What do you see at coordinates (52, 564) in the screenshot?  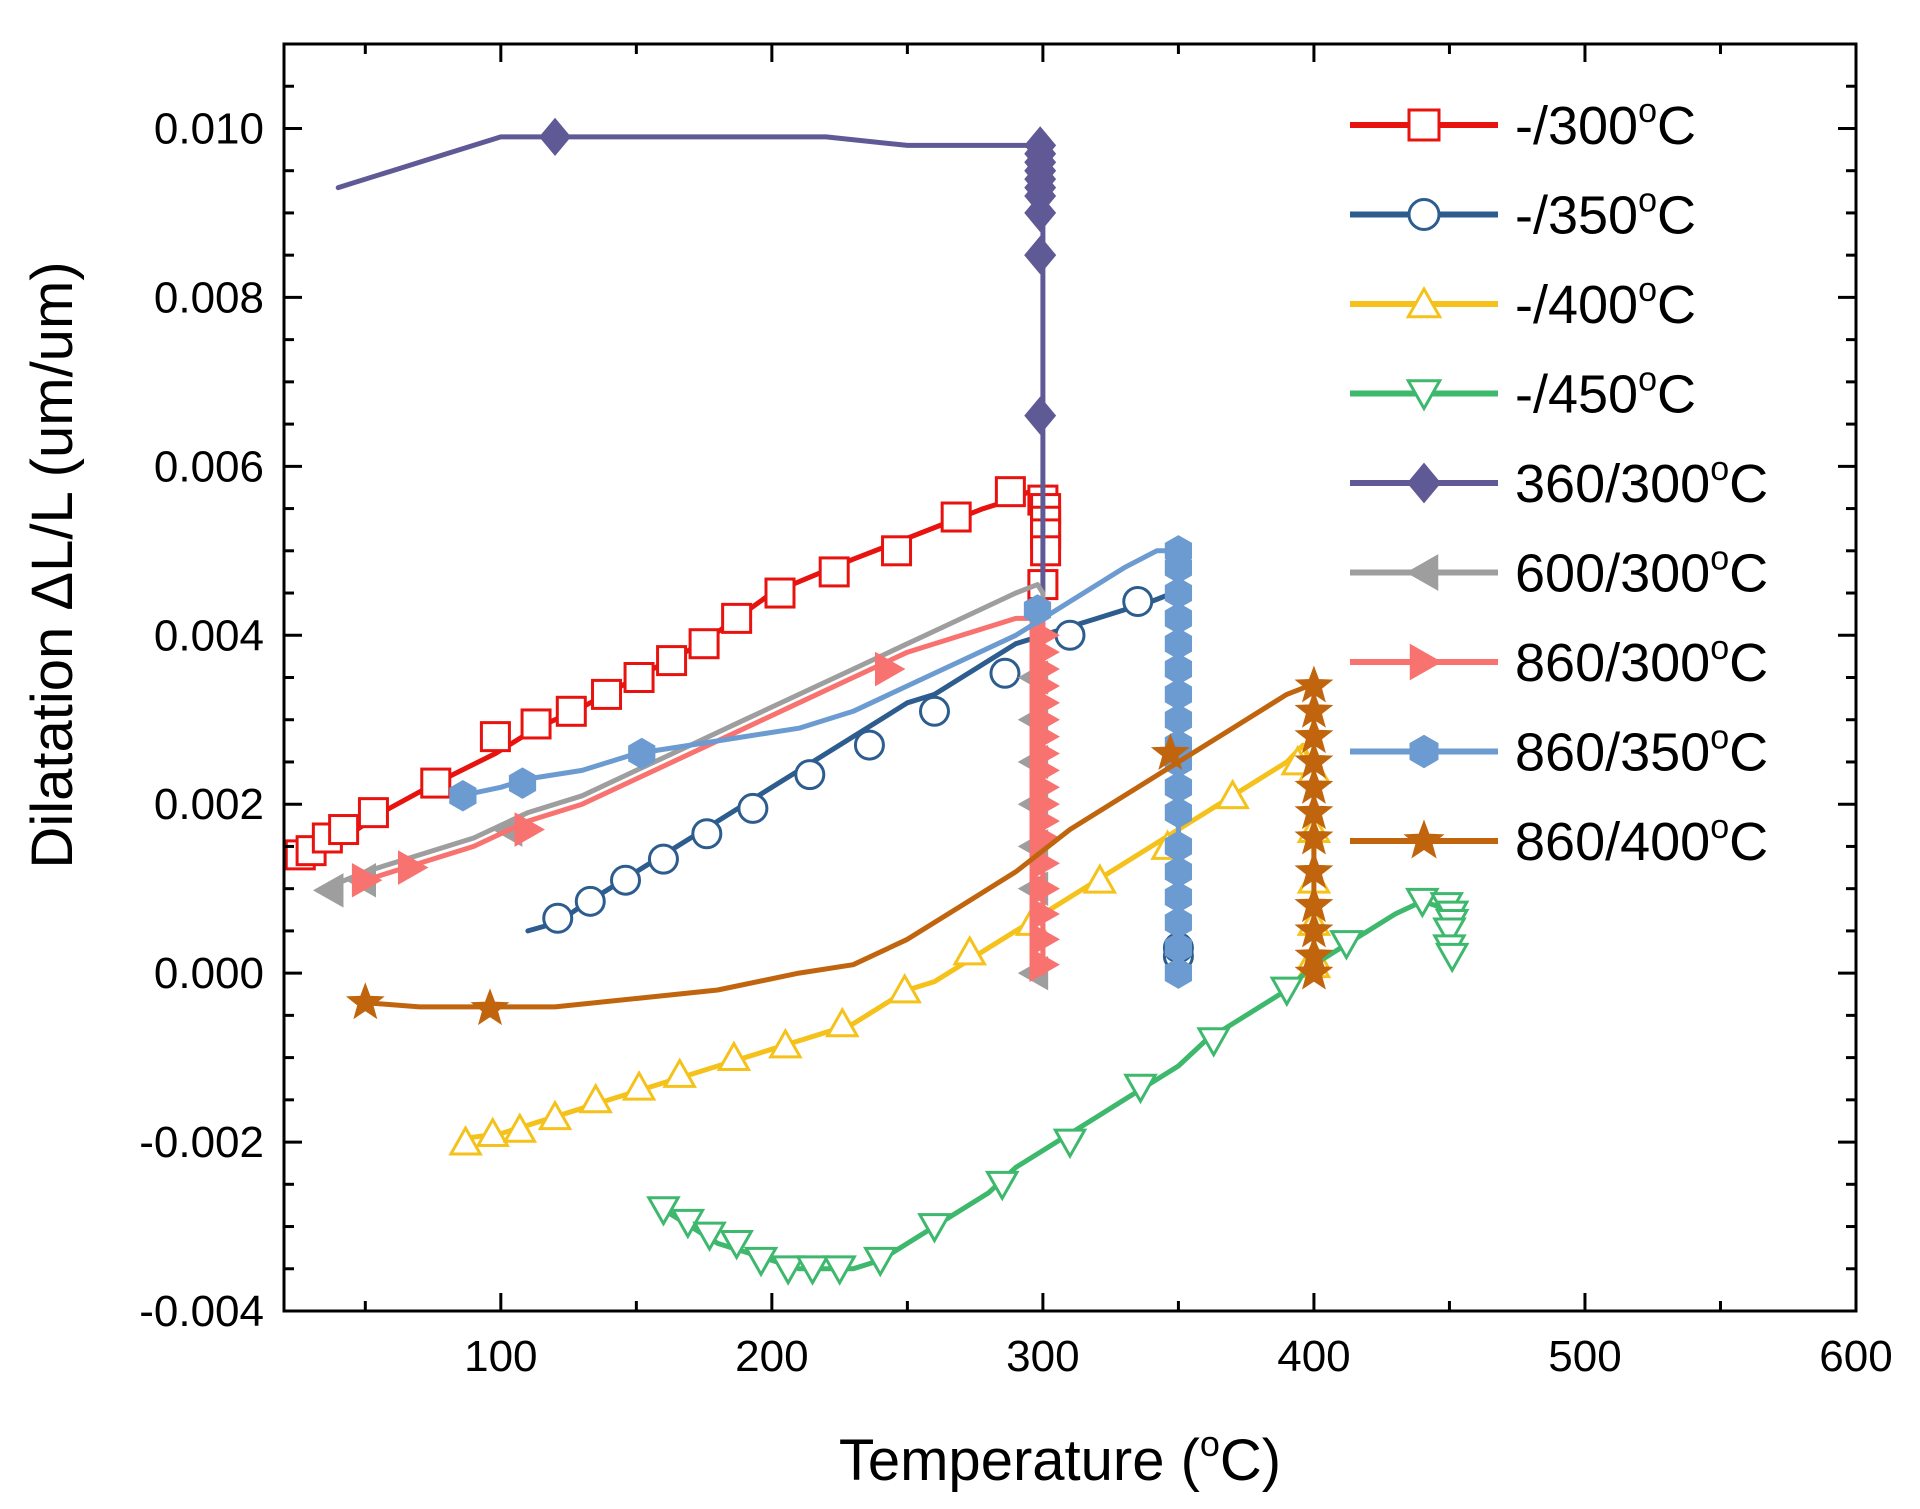 I see `y-axis-title: Dilatation ΔL/L (um/um)` at bounding box center [52, 564].